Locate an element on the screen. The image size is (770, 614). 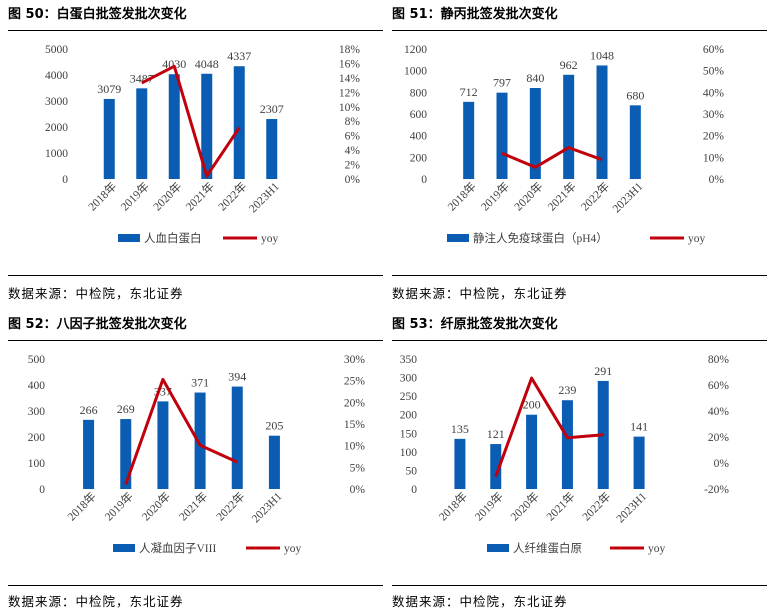
y2-tick-label: 6% is located at coordinates (353, 137).